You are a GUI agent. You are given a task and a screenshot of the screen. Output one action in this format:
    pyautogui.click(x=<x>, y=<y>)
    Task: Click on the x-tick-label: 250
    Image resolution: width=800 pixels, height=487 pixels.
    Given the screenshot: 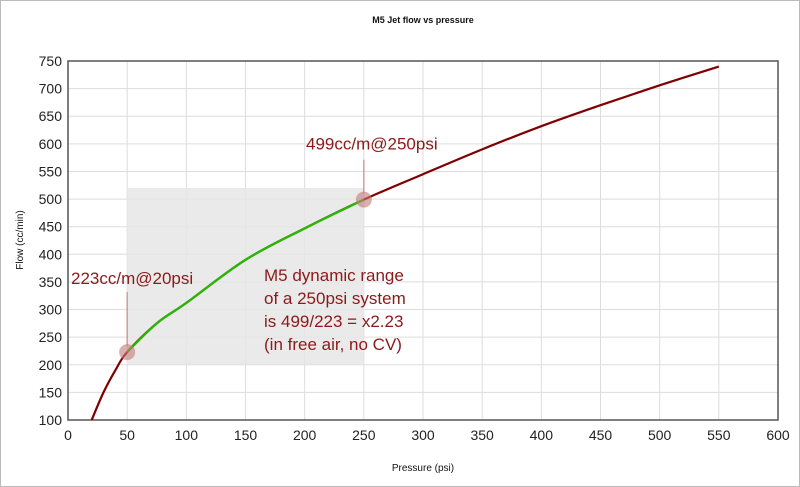 What is the action you would take?
    pyautogui.click(x=364, y=435)
    